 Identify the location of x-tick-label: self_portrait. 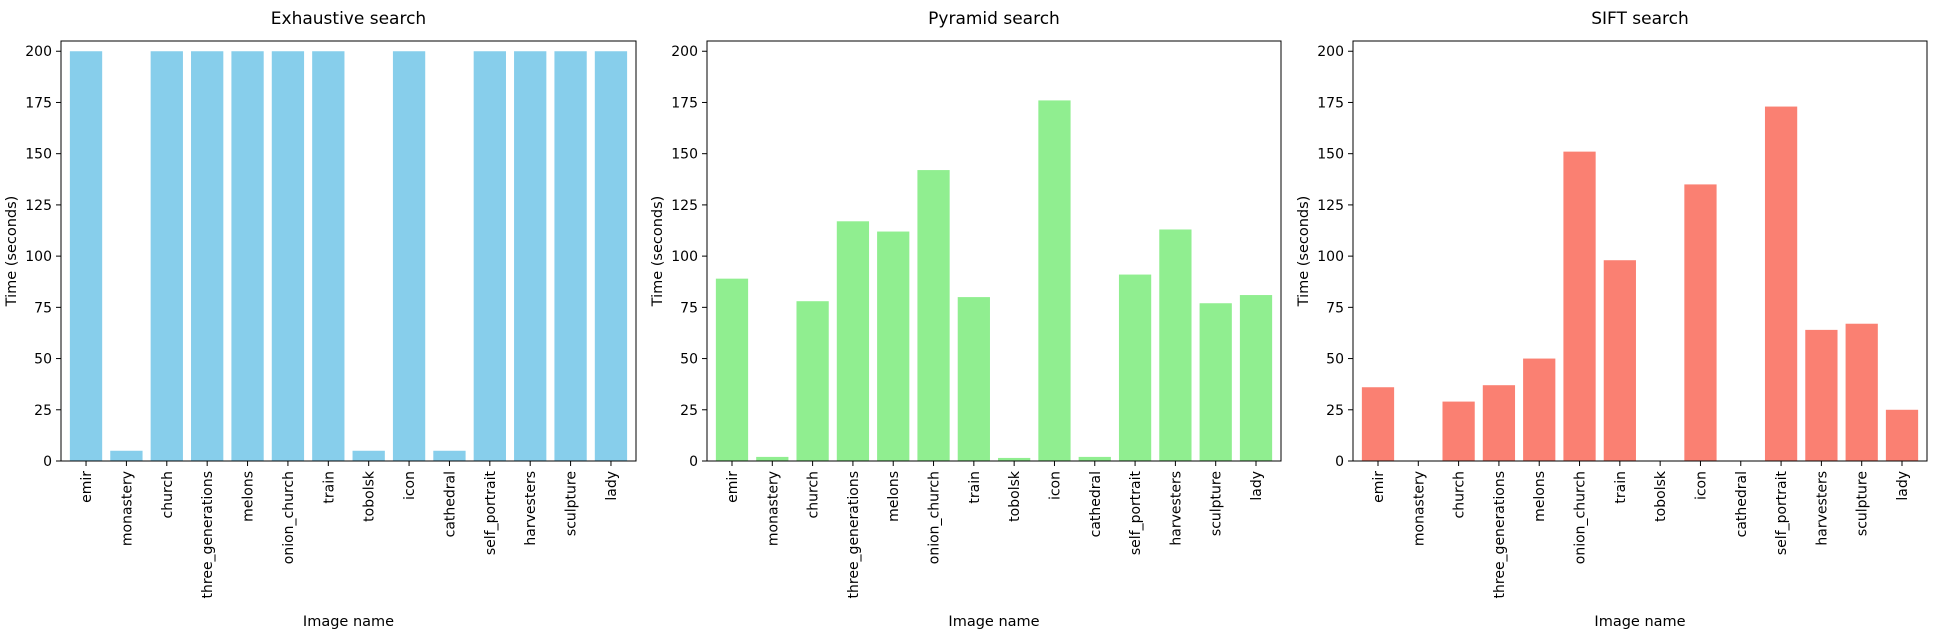
(1782, 512).